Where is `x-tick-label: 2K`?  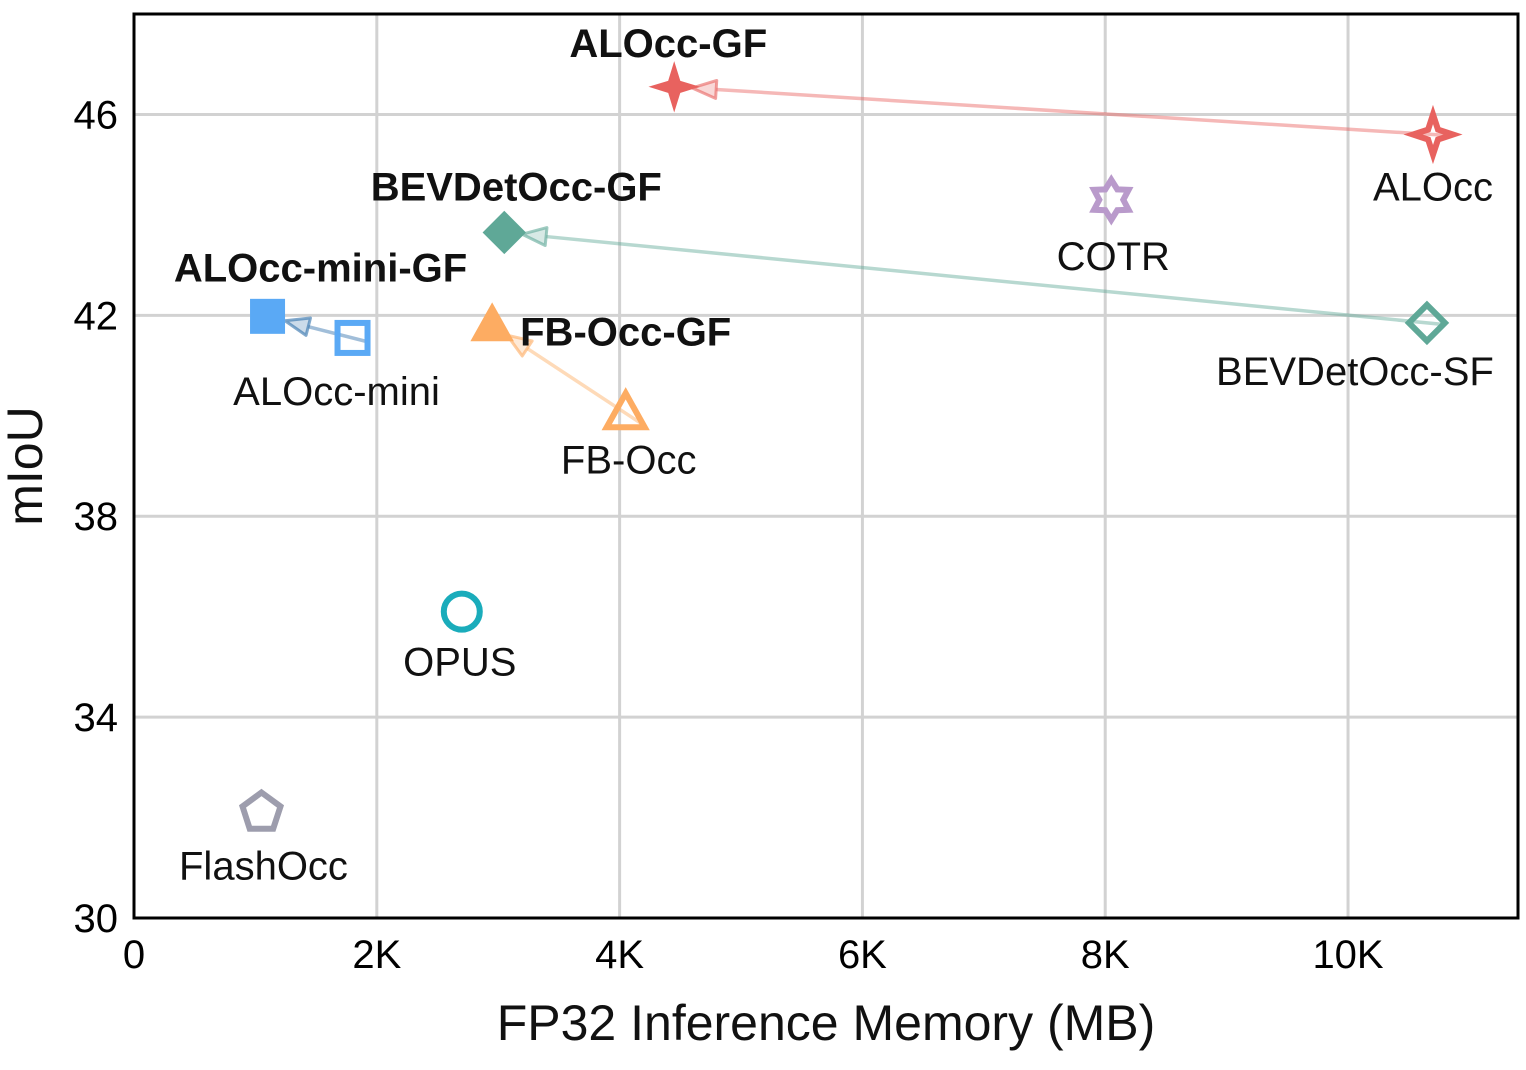
x-tick-label: 2K is located at coordinates (376, 955).